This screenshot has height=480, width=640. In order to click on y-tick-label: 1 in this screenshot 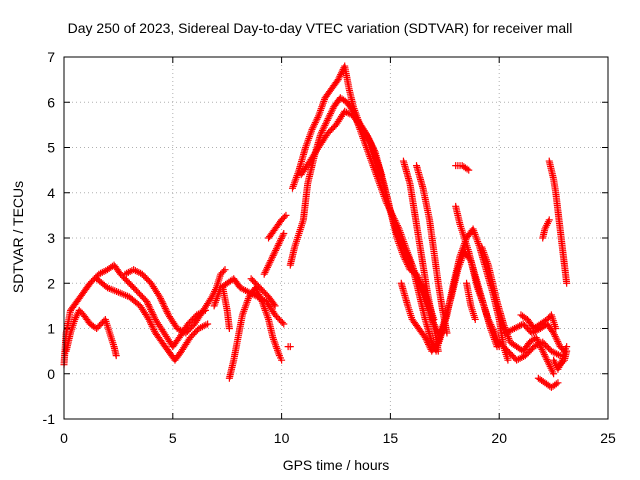, I will do `click(51, 329)`.